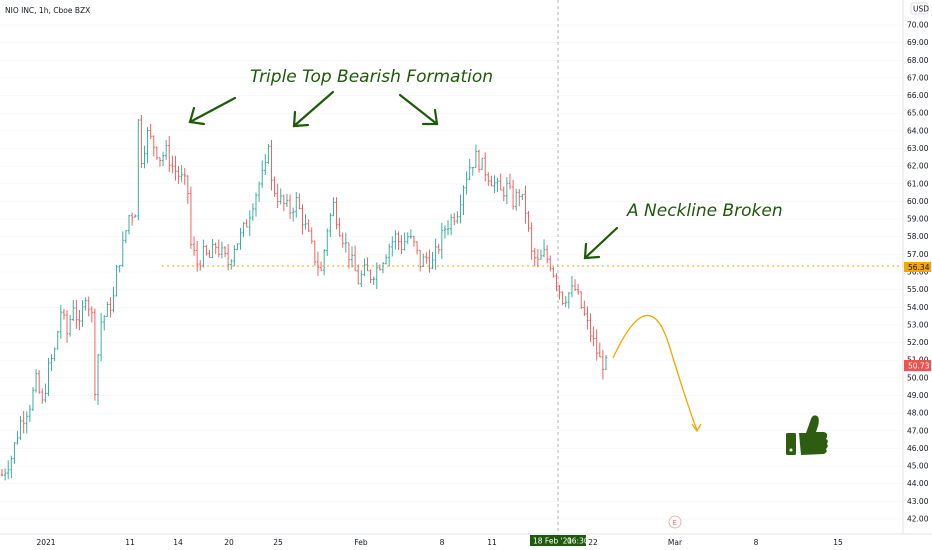 This screenshot has height=550, width=932. What do you see at coordinates (675, 542) in the screenshot?
I see `x-tick-label: Mar` at bounding box center [675, 542].